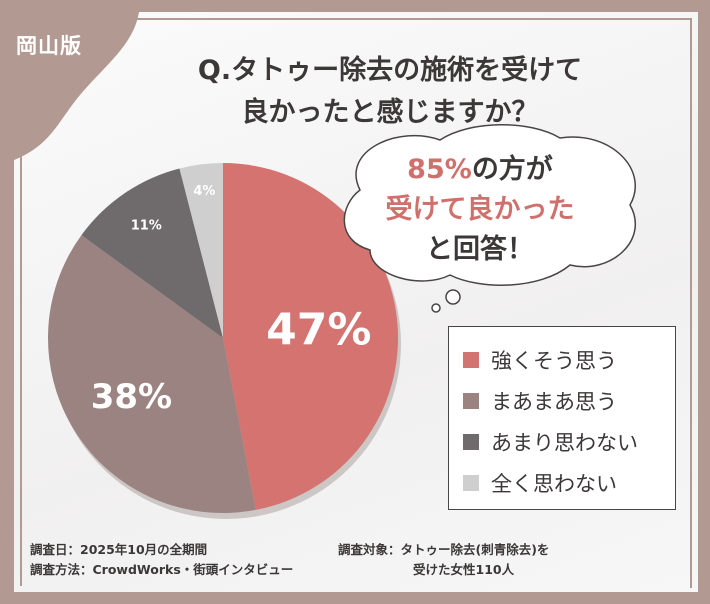 The width and height of the screenshot is (710, 604). What do you see at coordinates (564, 442) in the screenshot?
I see `legend-label: あまり思わない` at bounding box center [564, 442].